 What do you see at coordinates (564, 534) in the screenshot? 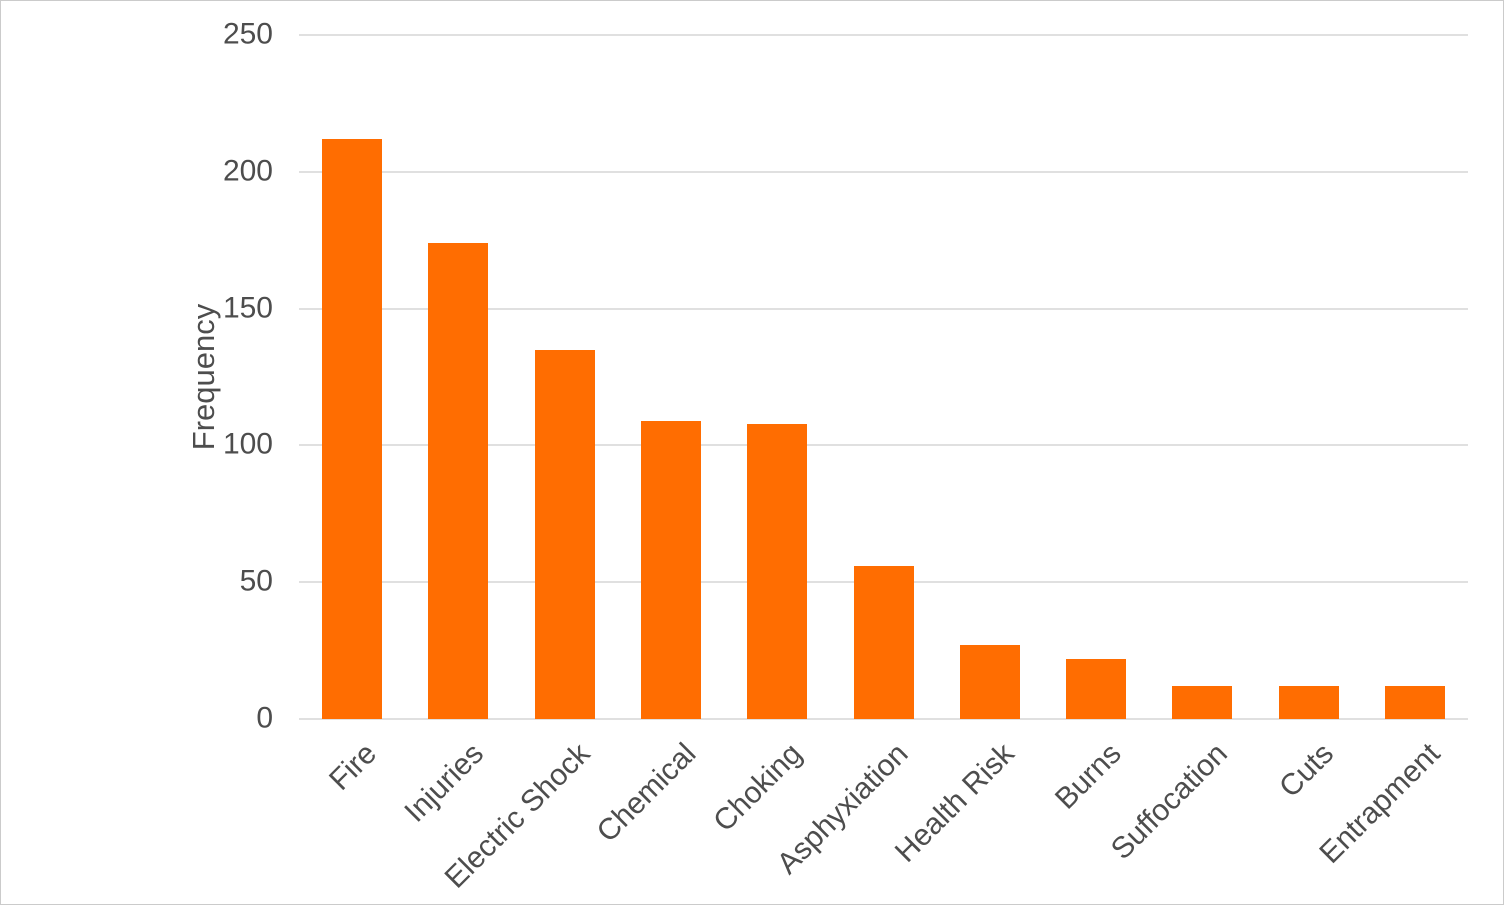
I see `bar-electric-shock` at bounding box center [564, 534].